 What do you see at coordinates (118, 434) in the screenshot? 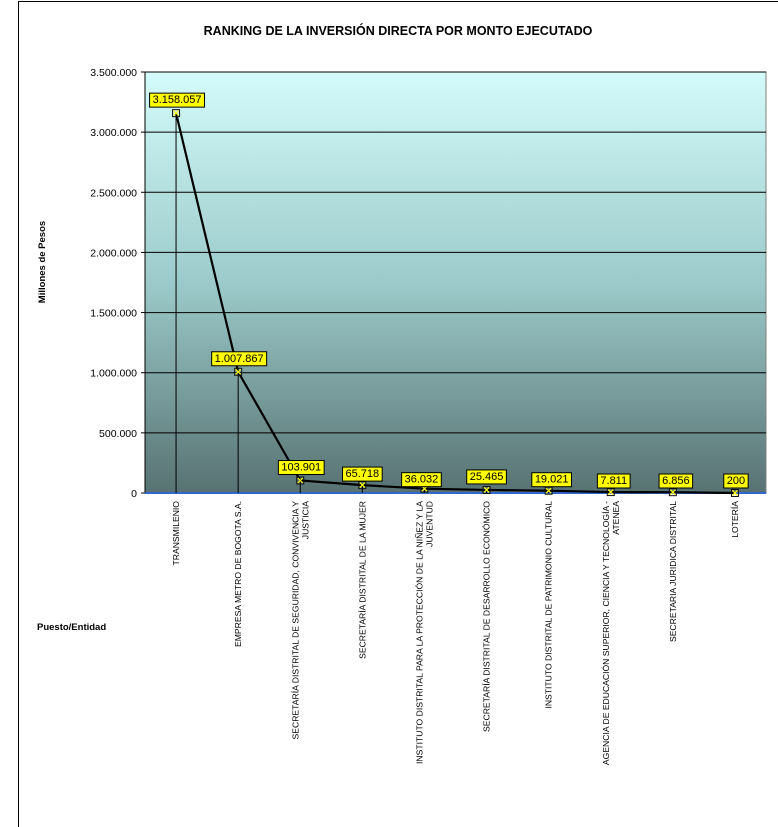
I see `y-tick-label: 500.000` at bounding box center [118, 434].